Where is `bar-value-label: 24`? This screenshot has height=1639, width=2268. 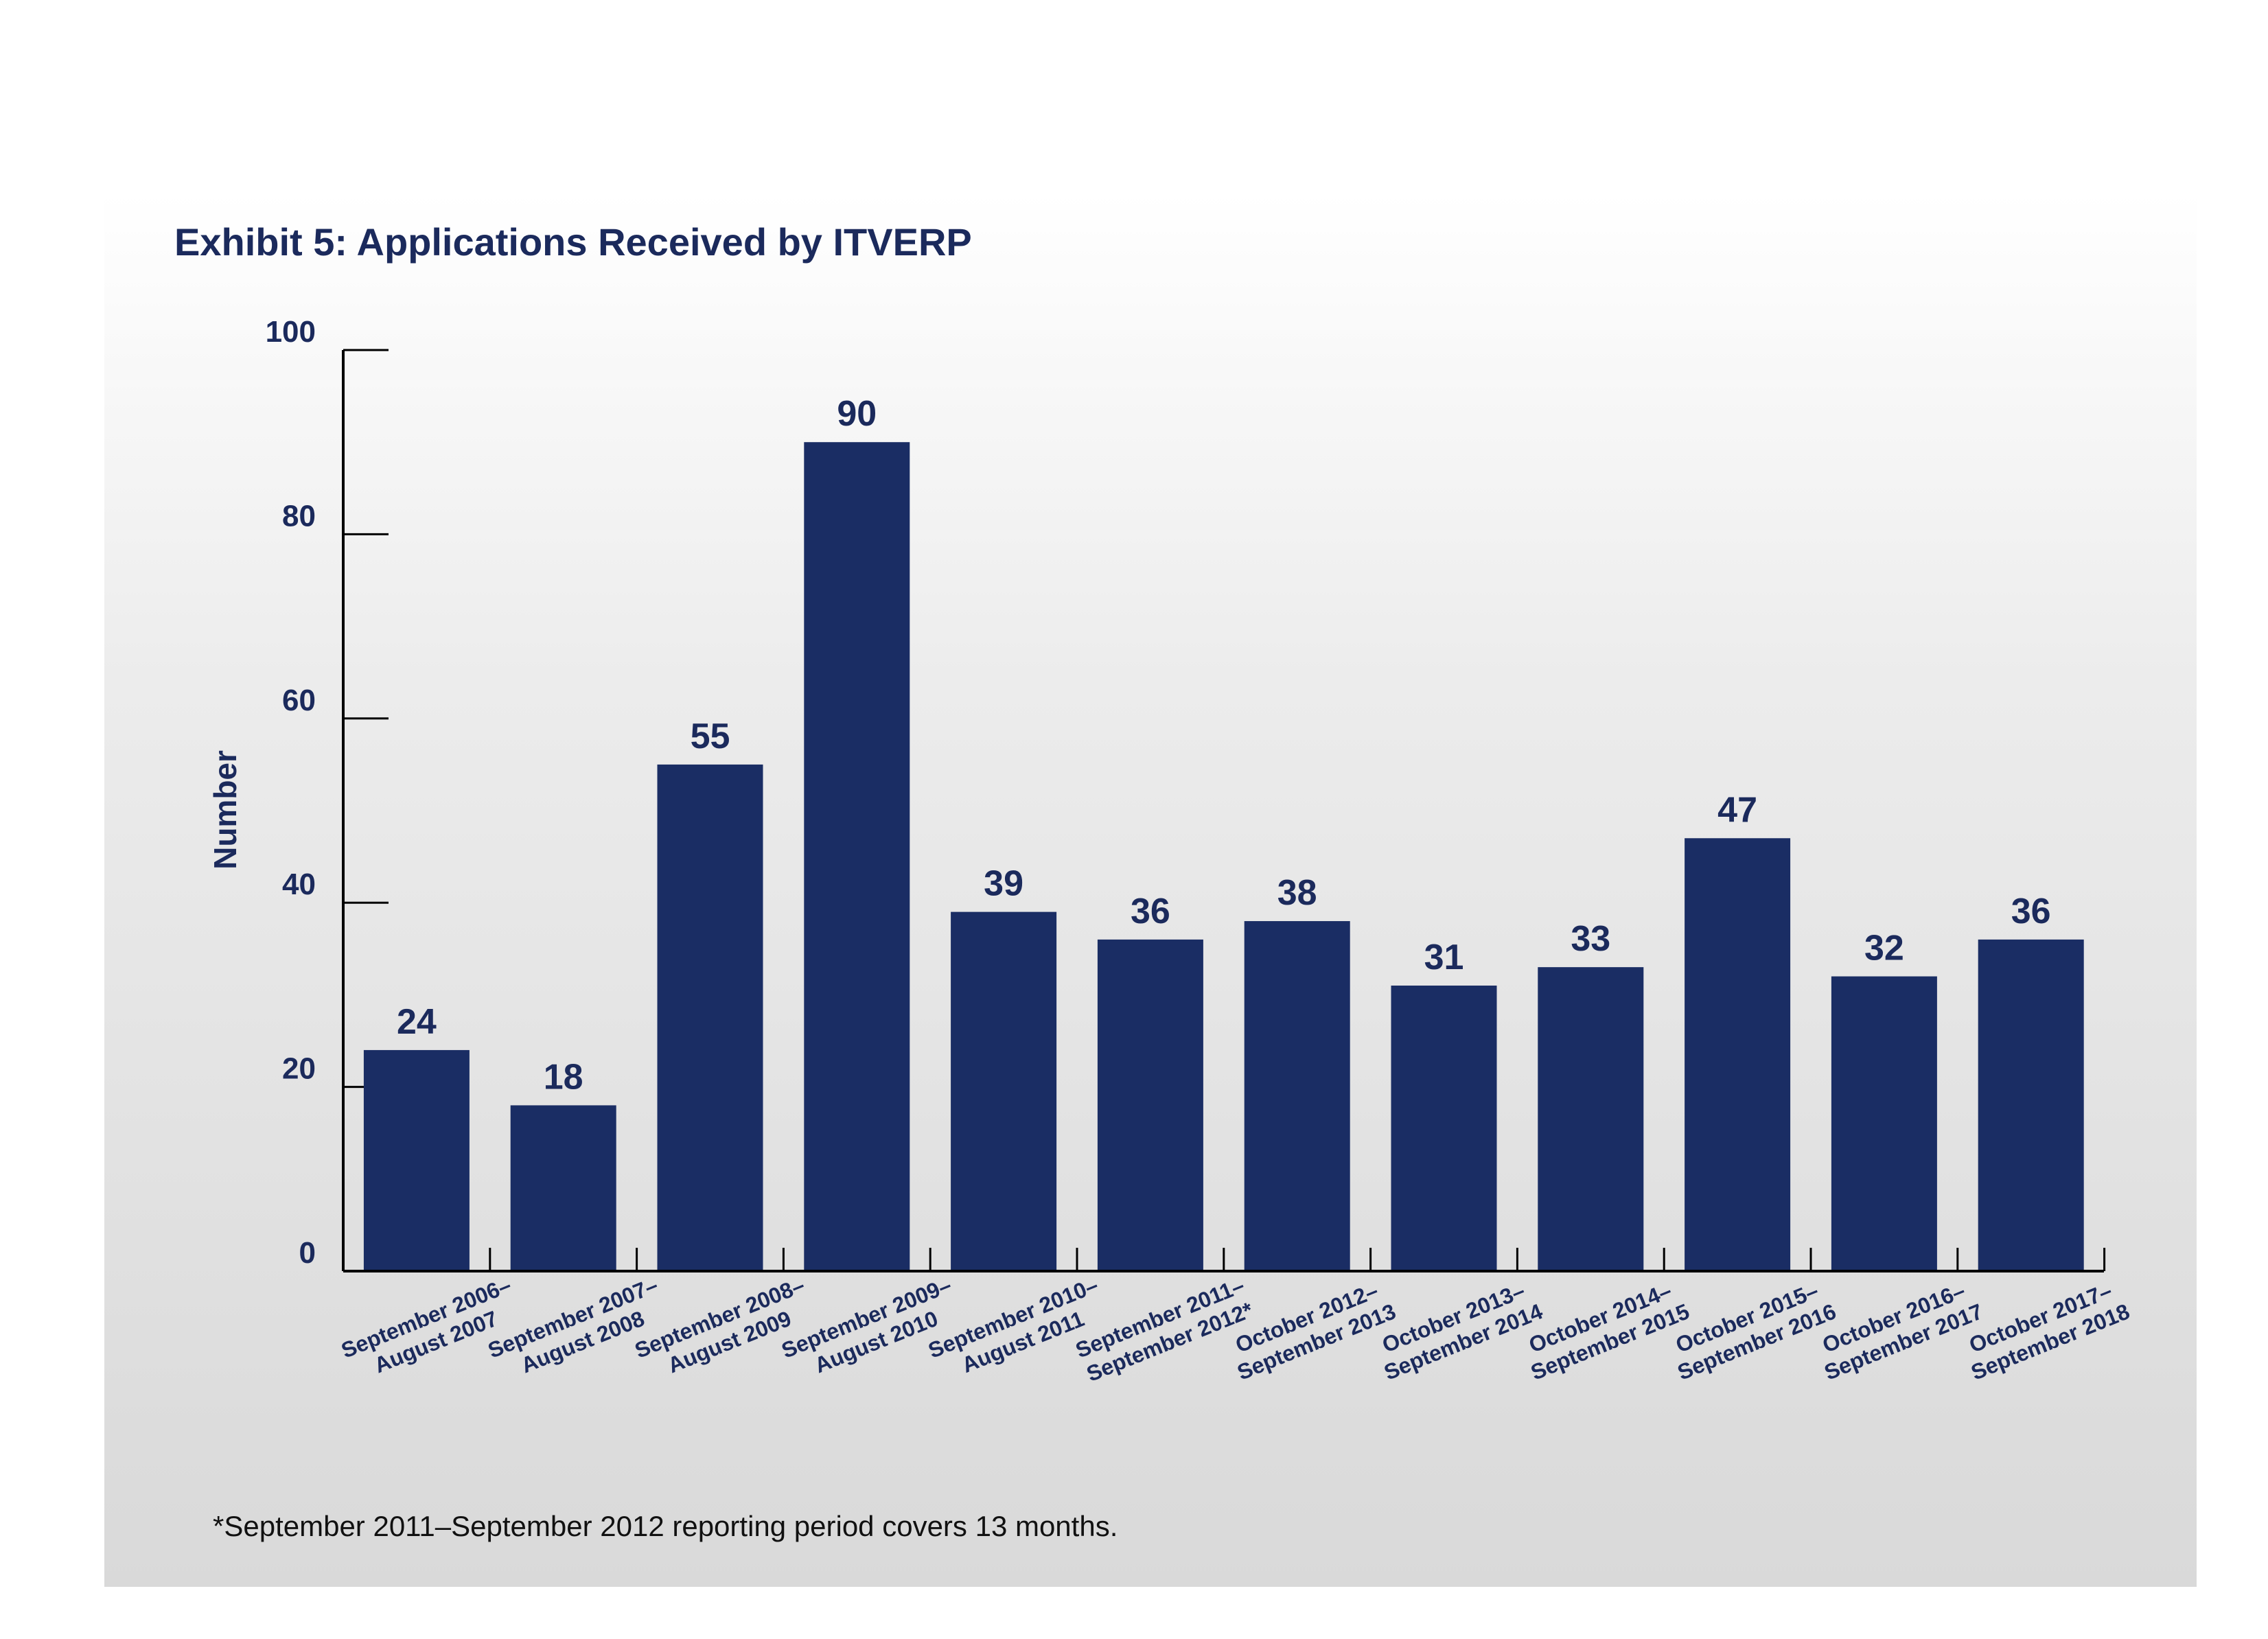
bar-value-label: 24 is located at coordinates (417, 1022).